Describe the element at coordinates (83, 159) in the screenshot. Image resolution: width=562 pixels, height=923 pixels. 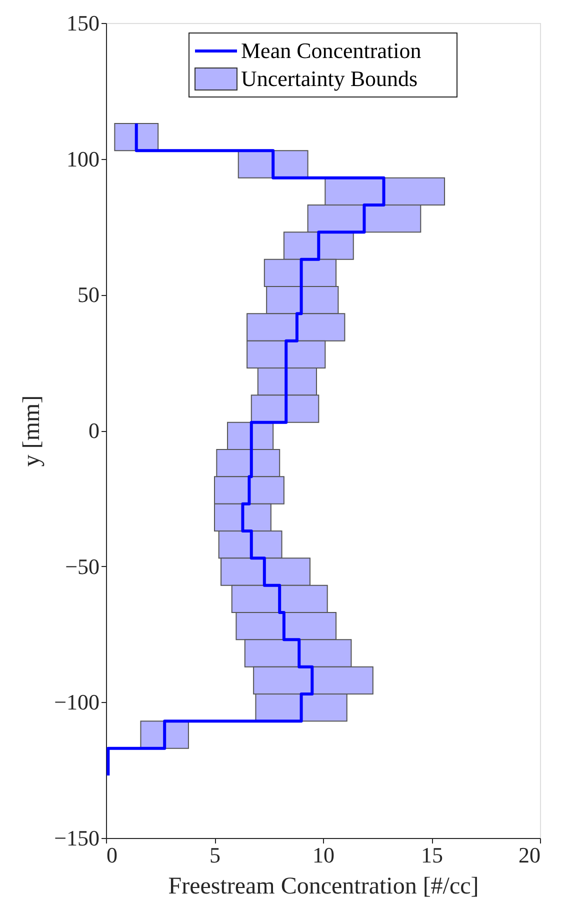
I see `y-tick-label: 100` at that location.